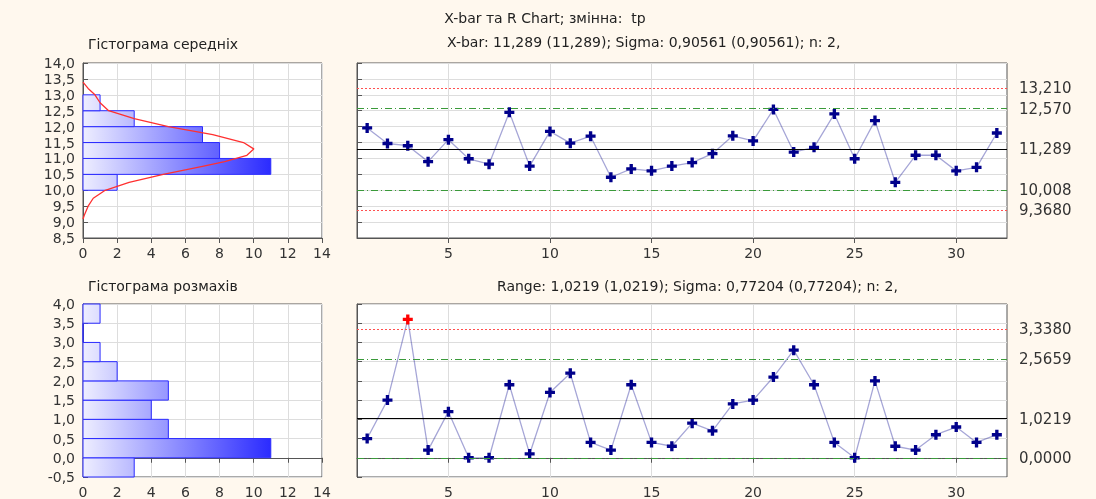 This screenshot has width=1096, height=499. What do you see at coordinates (59, 158) in the screenshot?
I see `y-tick-label: 11,0` at bounding box center [59, 158].